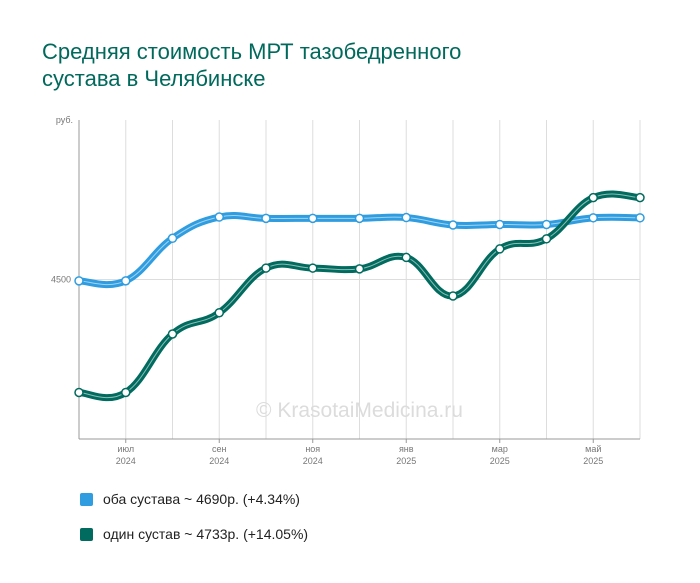 The width and height of the screenshot is (700, 583). I want to click on x-tick-label-month: янв, so click(406, 449).